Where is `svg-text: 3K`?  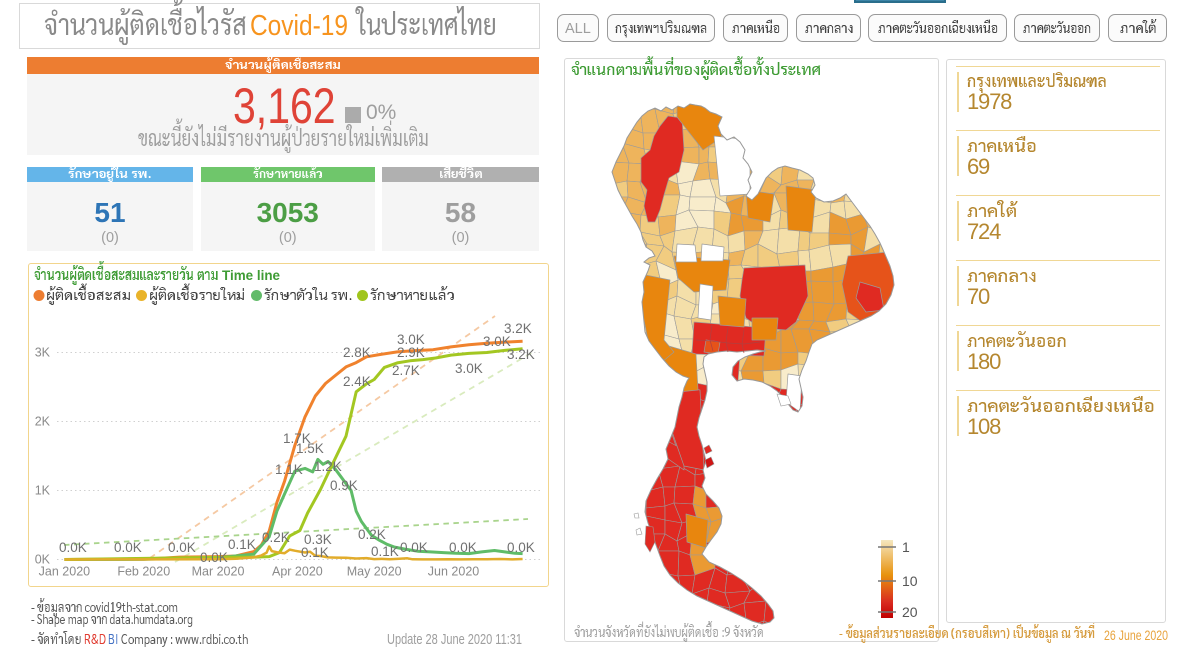 svg-text: 3K is located at coordinates (43, 353).